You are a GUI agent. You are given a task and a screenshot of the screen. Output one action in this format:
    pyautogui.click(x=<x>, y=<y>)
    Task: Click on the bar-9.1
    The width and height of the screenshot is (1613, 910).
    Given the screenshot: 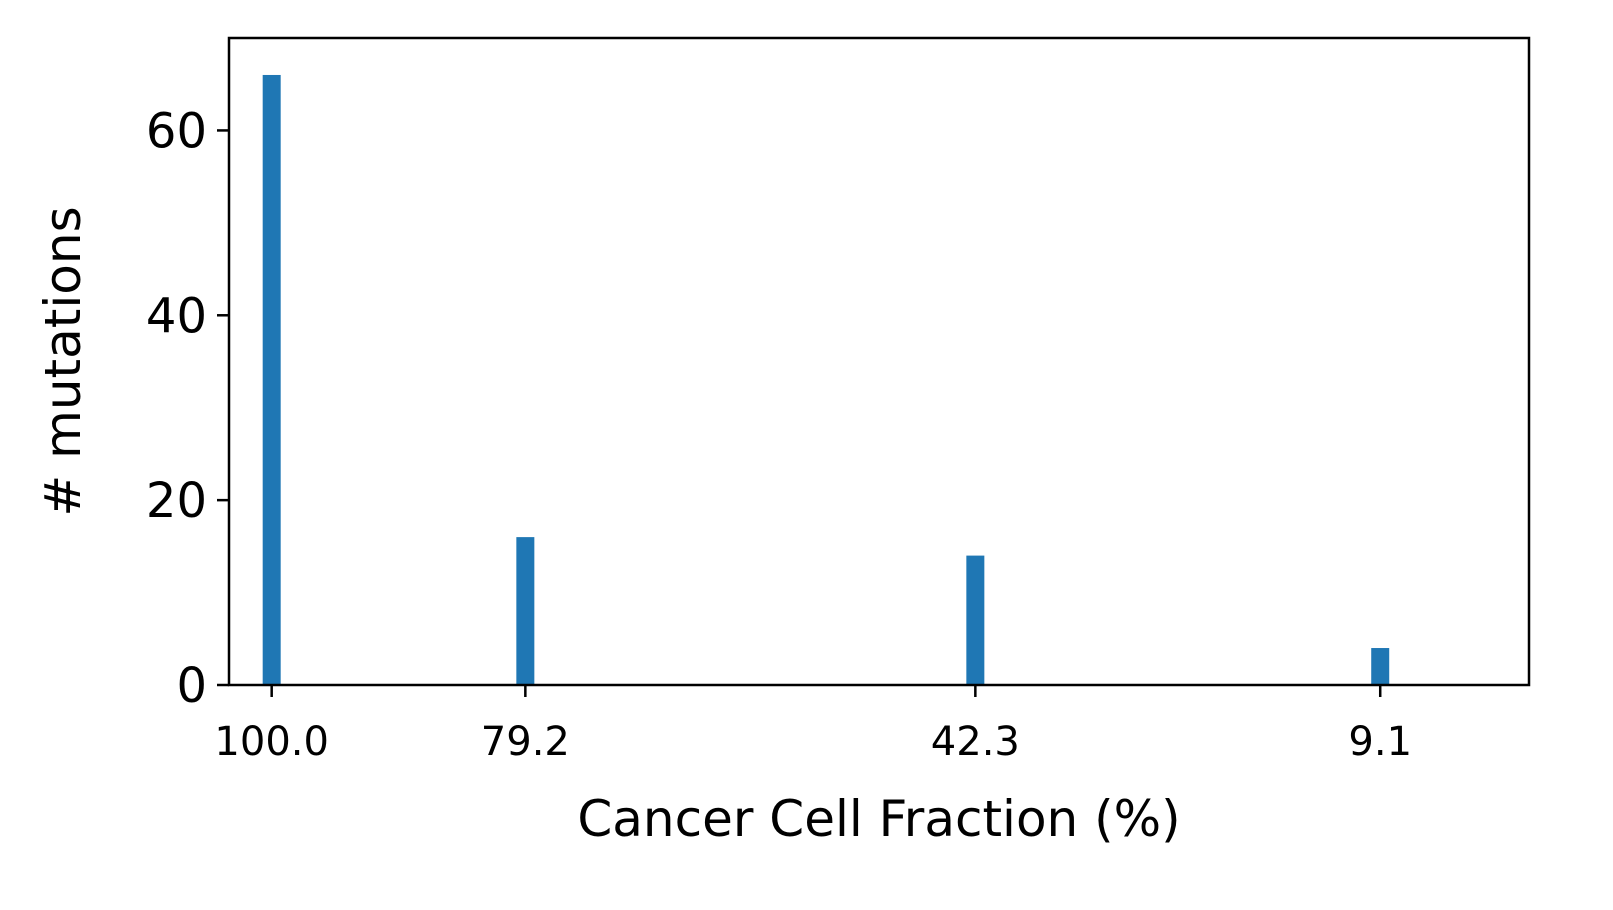 What is the action you would take?
    pyautogui.click(x=1380, y=666)
    